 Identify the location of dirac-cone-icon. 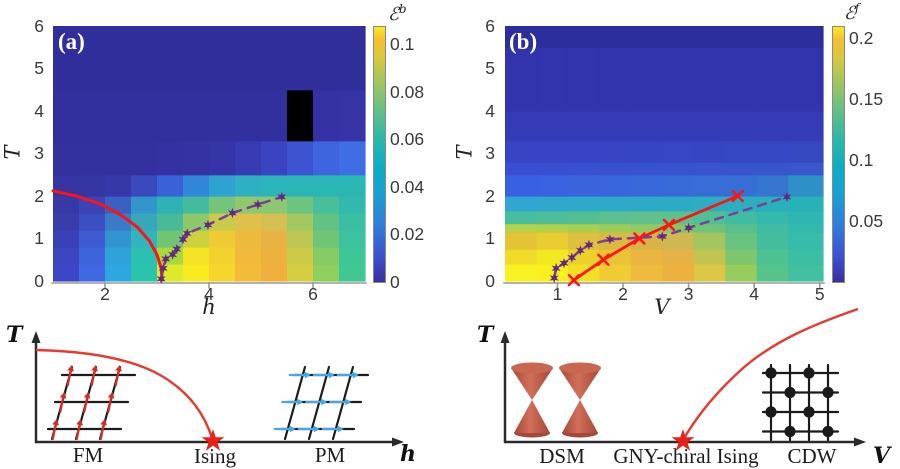
(532, 400).